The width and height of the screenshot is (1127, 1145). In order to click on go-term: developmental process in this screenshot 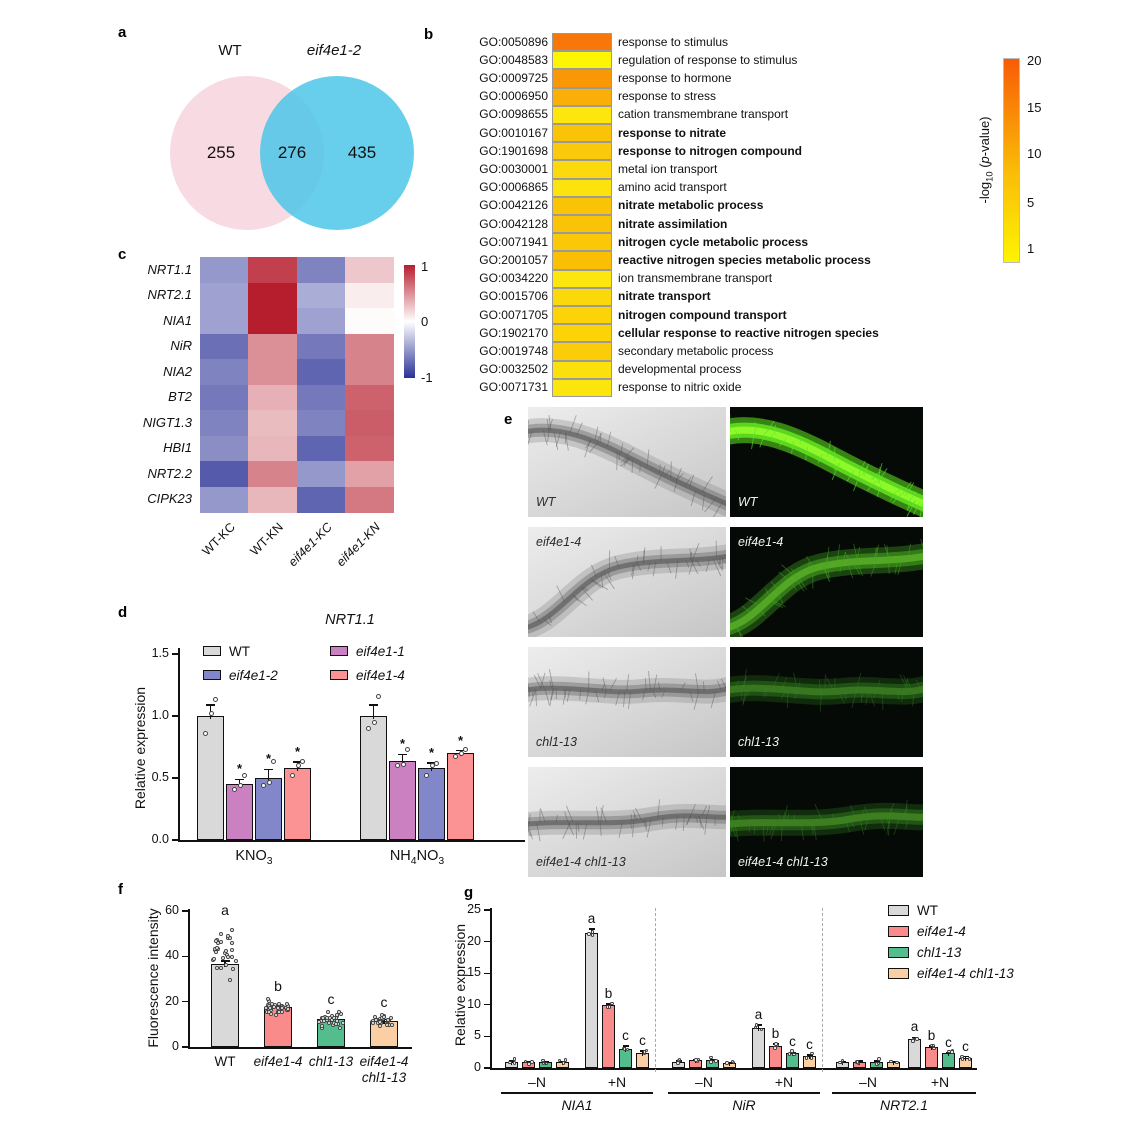, I will do `click(680, 369)`.